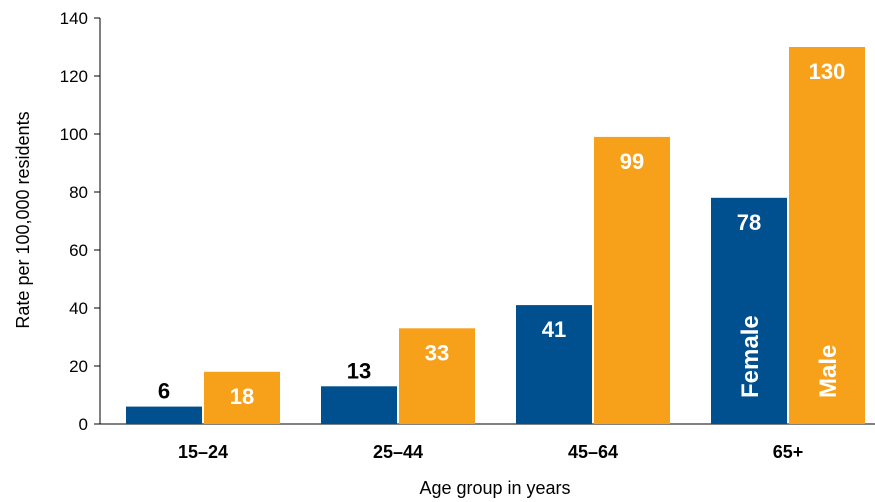 Image resolution: width=875 pixels, height=502 pixels. Describe the element at coordinates (554, 329) in the screenshot. I see `data-label: 41` at that location.